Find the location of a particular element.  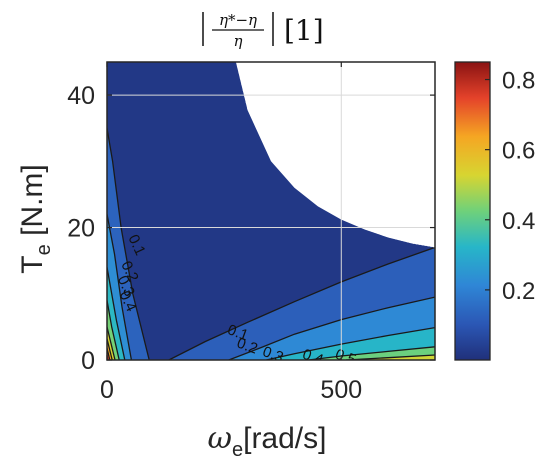

colorbar-tick-label: 0.4 is located at coordinates (518, 221).